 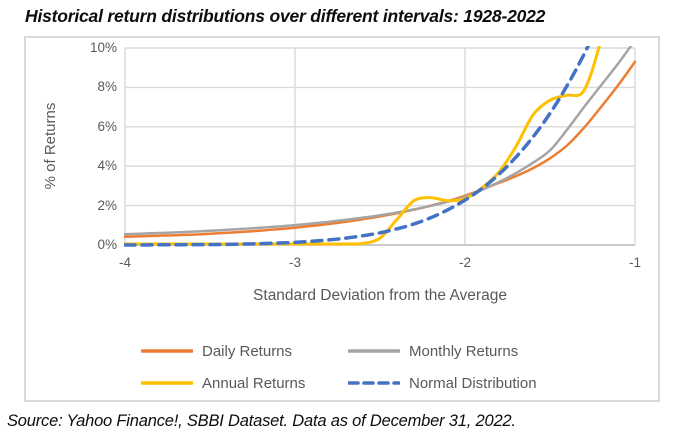 I want to click on x-tick-label: -4, so click(x=124, y=262).